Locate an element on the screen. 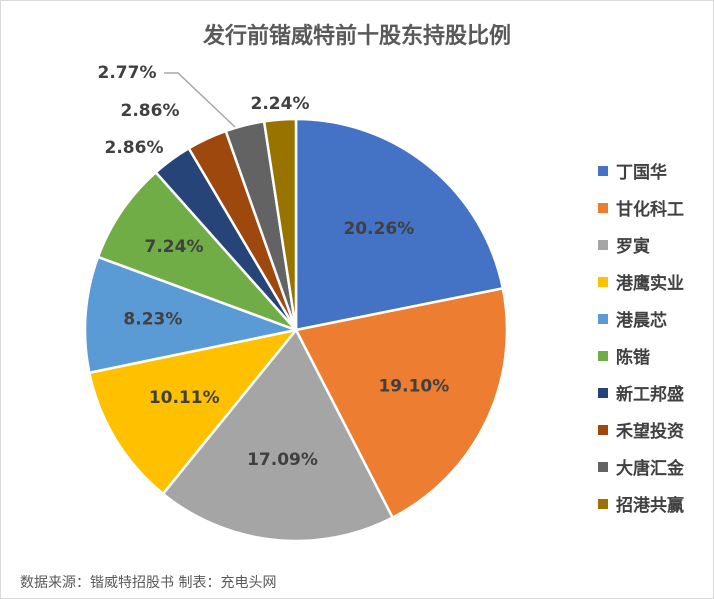  legend-item: 陈锴 is located at coordinates (641, 355).